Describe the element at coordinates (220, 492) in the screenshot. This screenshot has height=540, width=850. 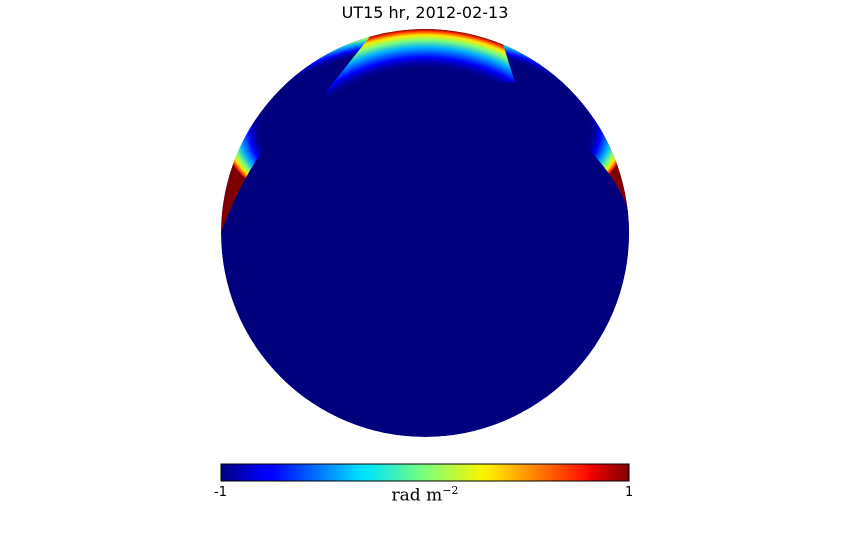
I see `colorbar-min-label: -1` at that location.